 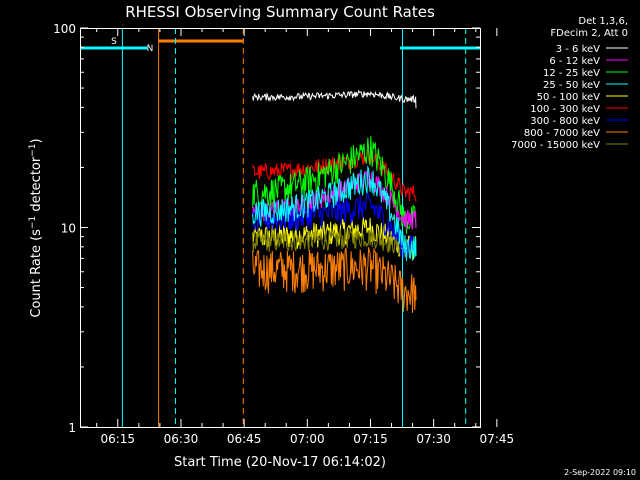 What do you see at coordinates (72, 428) in the screenshot?
I see `y-tick-label: 1` at bounding box center [72, 428].